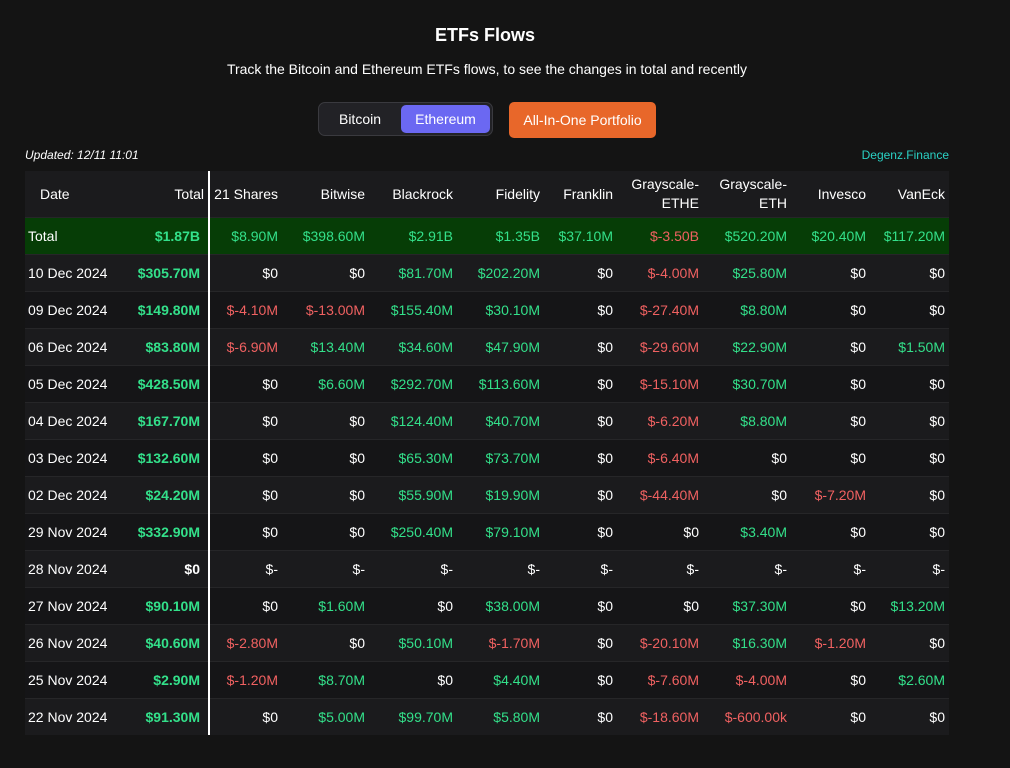  What do you see at coordinates (909, 194) in the screenshot?
I see `column-header-vaneck: VanEck` at bounding box center [909, 194].